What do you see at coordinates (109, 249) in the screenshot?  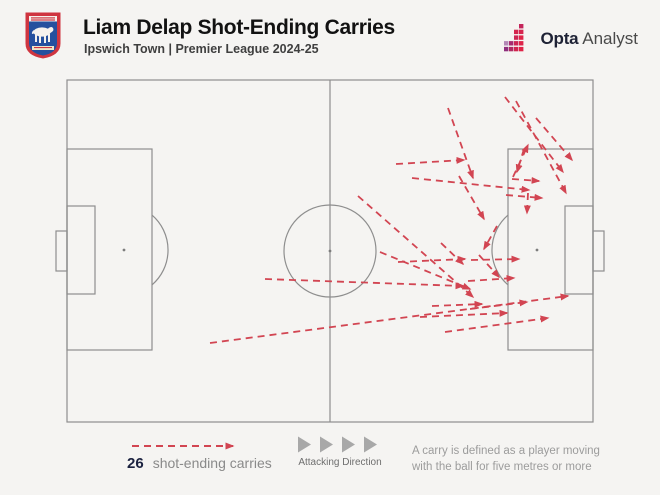 I see `penalty-area-left` at bounding box center [109, 249].